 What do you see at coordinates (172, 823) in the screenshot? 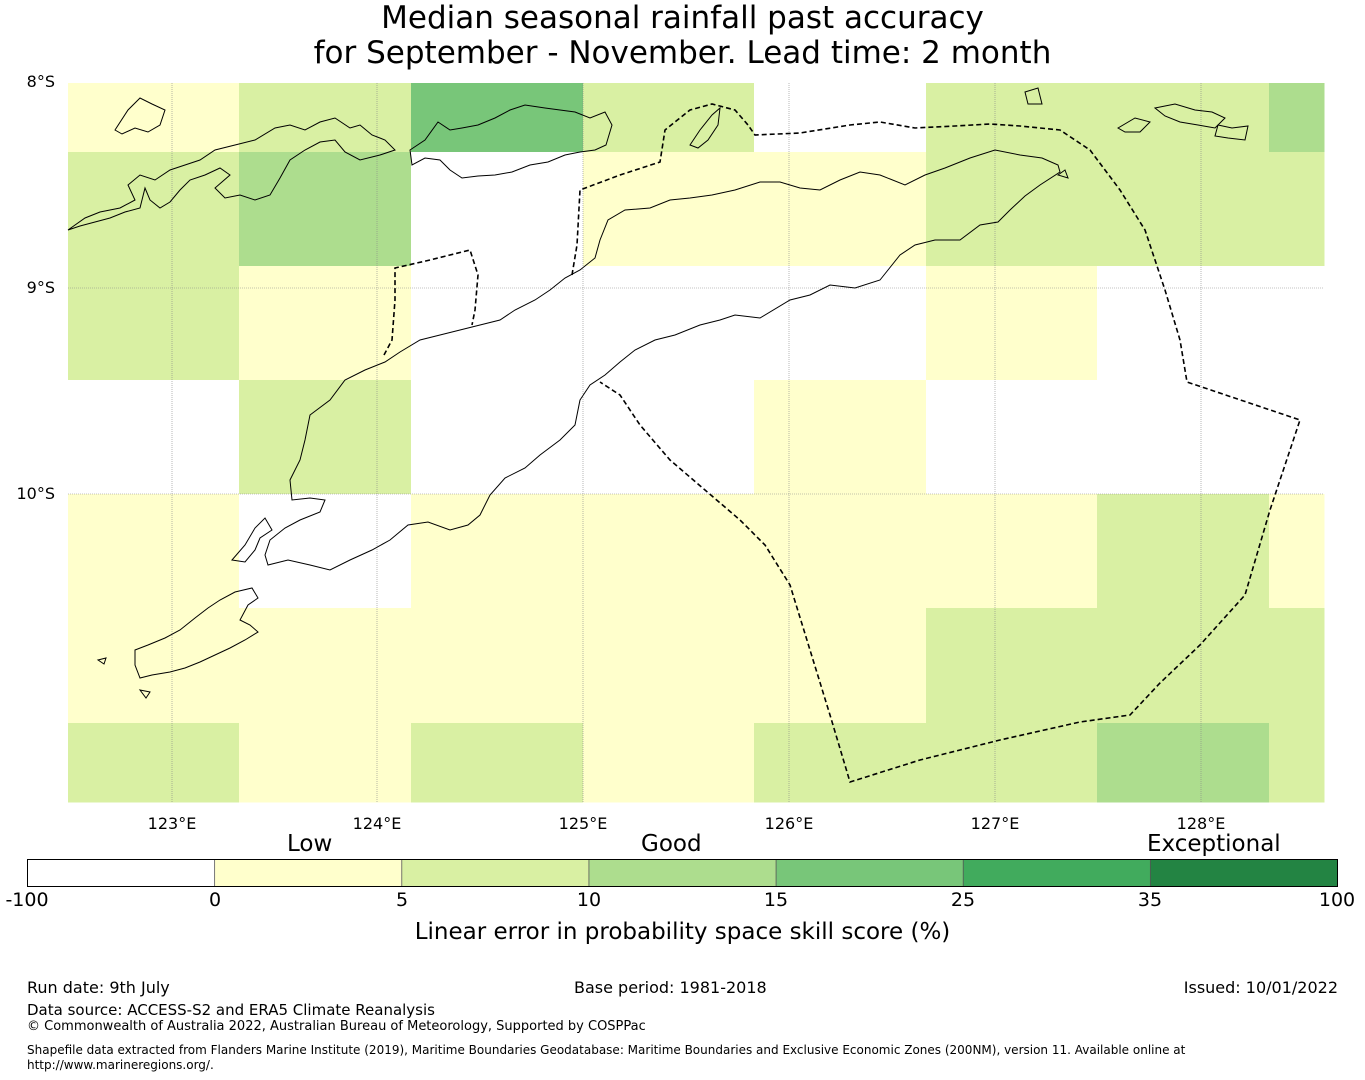
I see `lon-label-123e: 123°E` at bounding box center [172, 823].